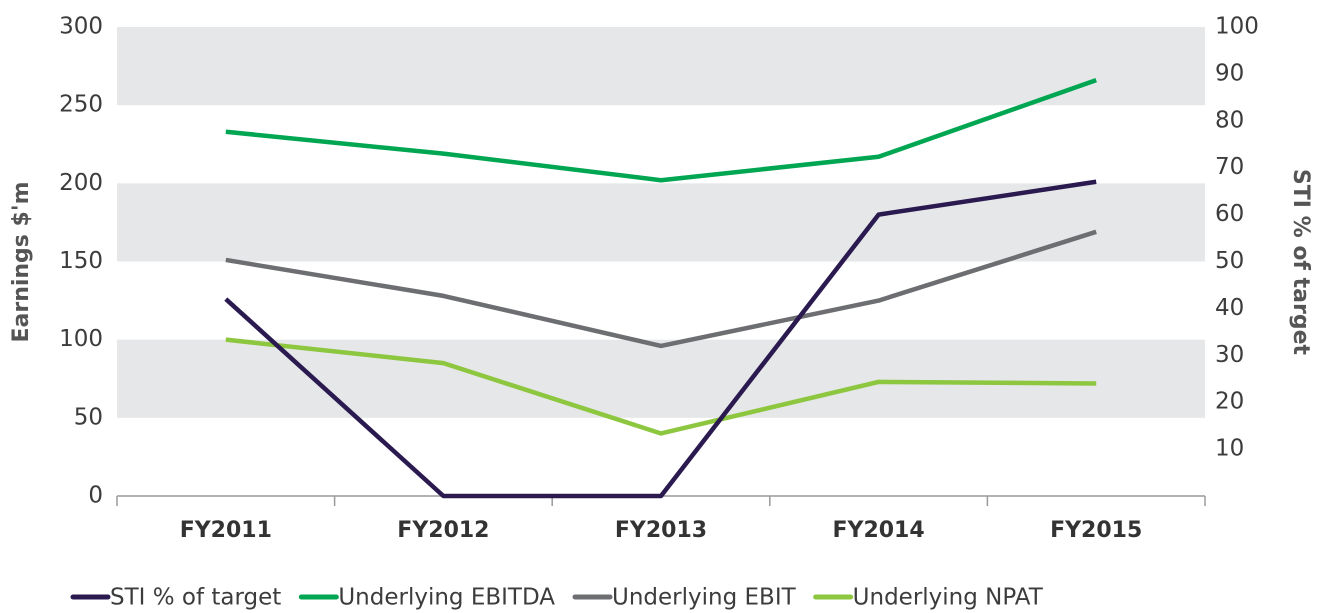 This screenshot has width=1321, height=613. I want to click on y2-tick-label: 20, so click(1229, 402).